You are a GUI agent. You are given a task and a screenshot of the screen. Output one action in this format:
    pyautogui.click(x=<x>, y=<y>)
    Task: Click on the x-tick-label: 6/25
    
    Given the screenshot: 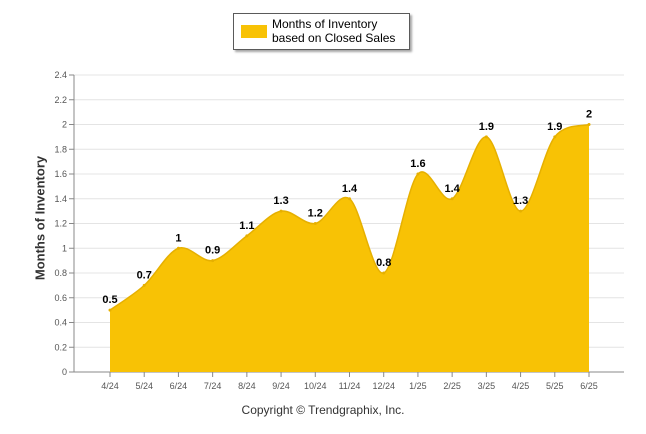 What is the action you would take?
    pyautogui.click(x=589, y=386)
    